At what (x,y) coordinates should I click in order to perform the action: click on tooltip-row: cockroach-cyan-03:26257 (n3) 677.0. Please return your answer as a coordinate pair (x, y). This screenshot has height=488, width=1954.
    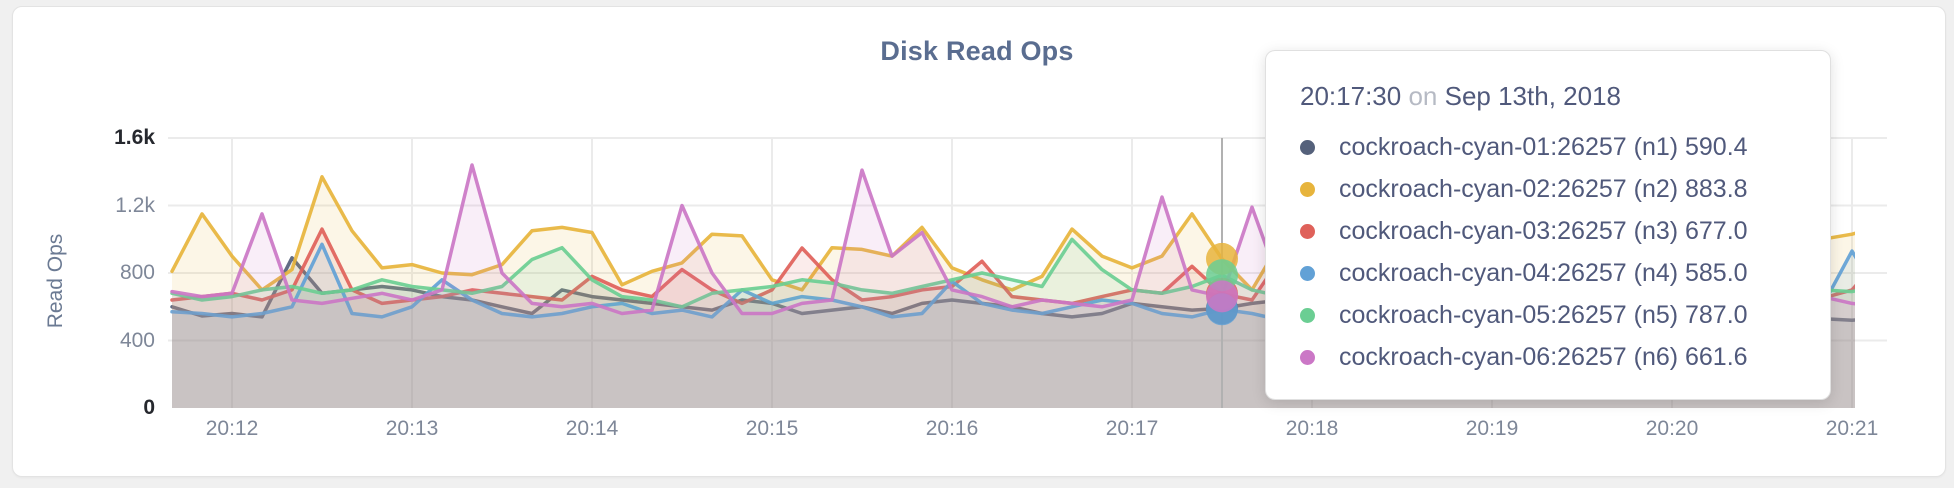
    Looking at the image, I should click on (1565, 231).